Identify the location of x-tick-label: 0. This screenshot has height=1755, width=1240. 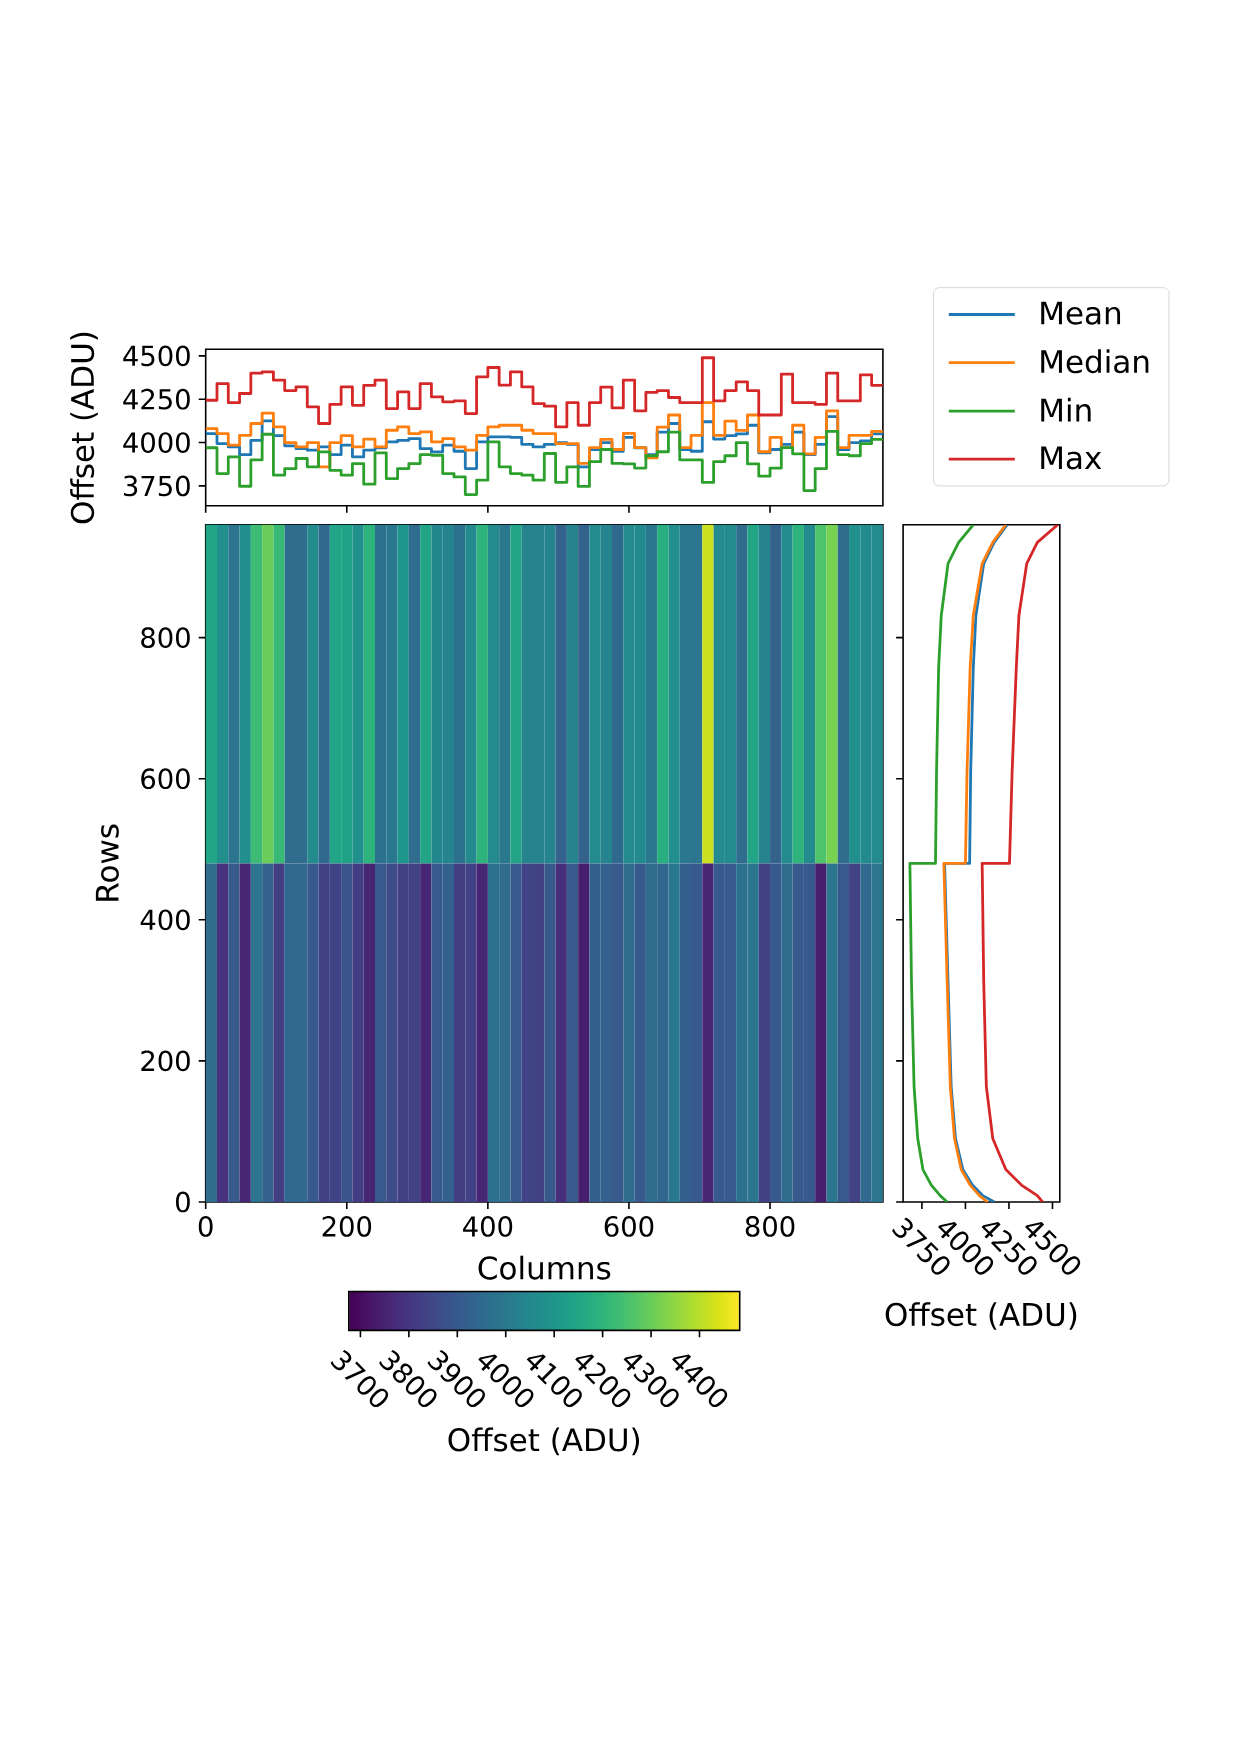
(205, 1226).